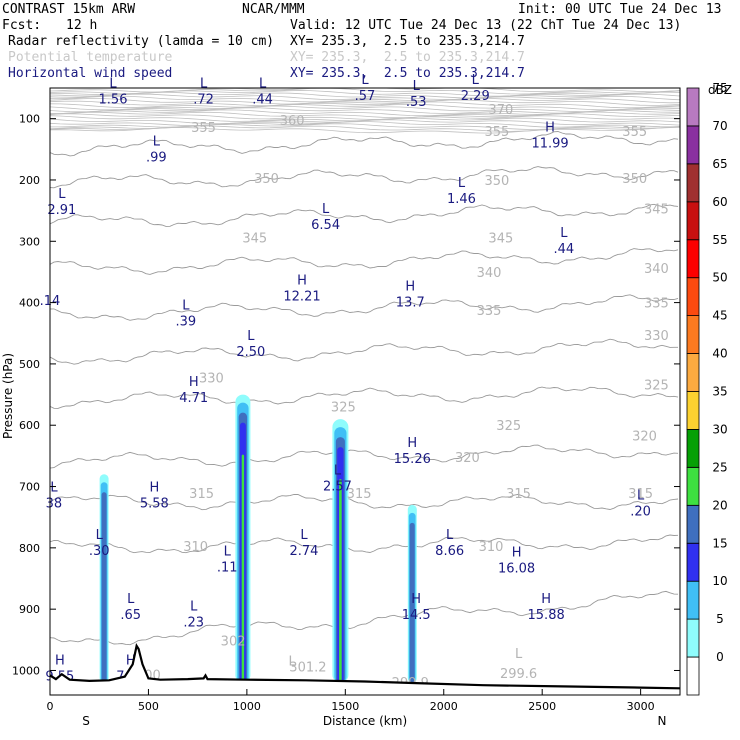  What do you see at coordinates (141, 41) in the screenshot?
I see `field-name-reflectivity: Radar reflectivity (lamda = 10 cm)` at bounding box center [141, 41].